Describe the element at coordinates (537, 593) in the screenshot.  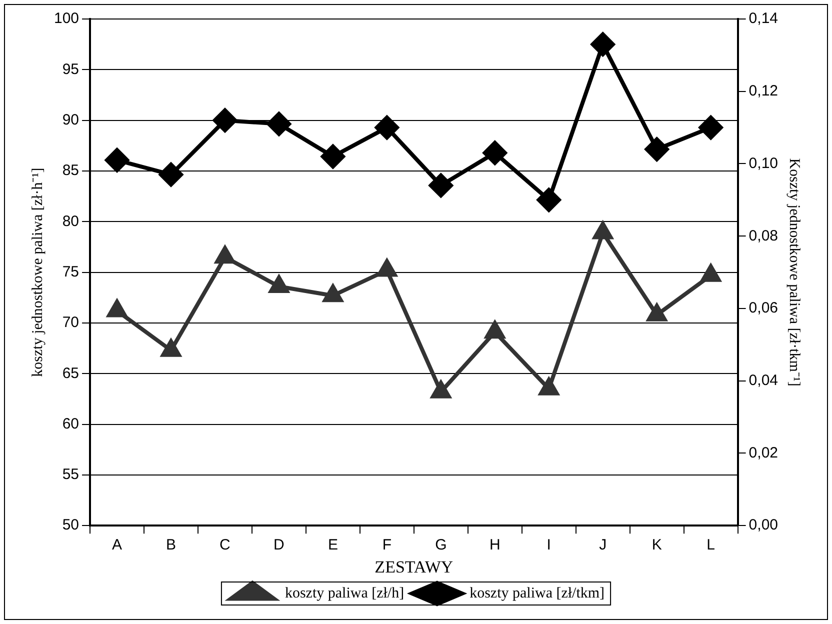
I see `legend-label: koszty paliwa [zł/tkm]` at that location.